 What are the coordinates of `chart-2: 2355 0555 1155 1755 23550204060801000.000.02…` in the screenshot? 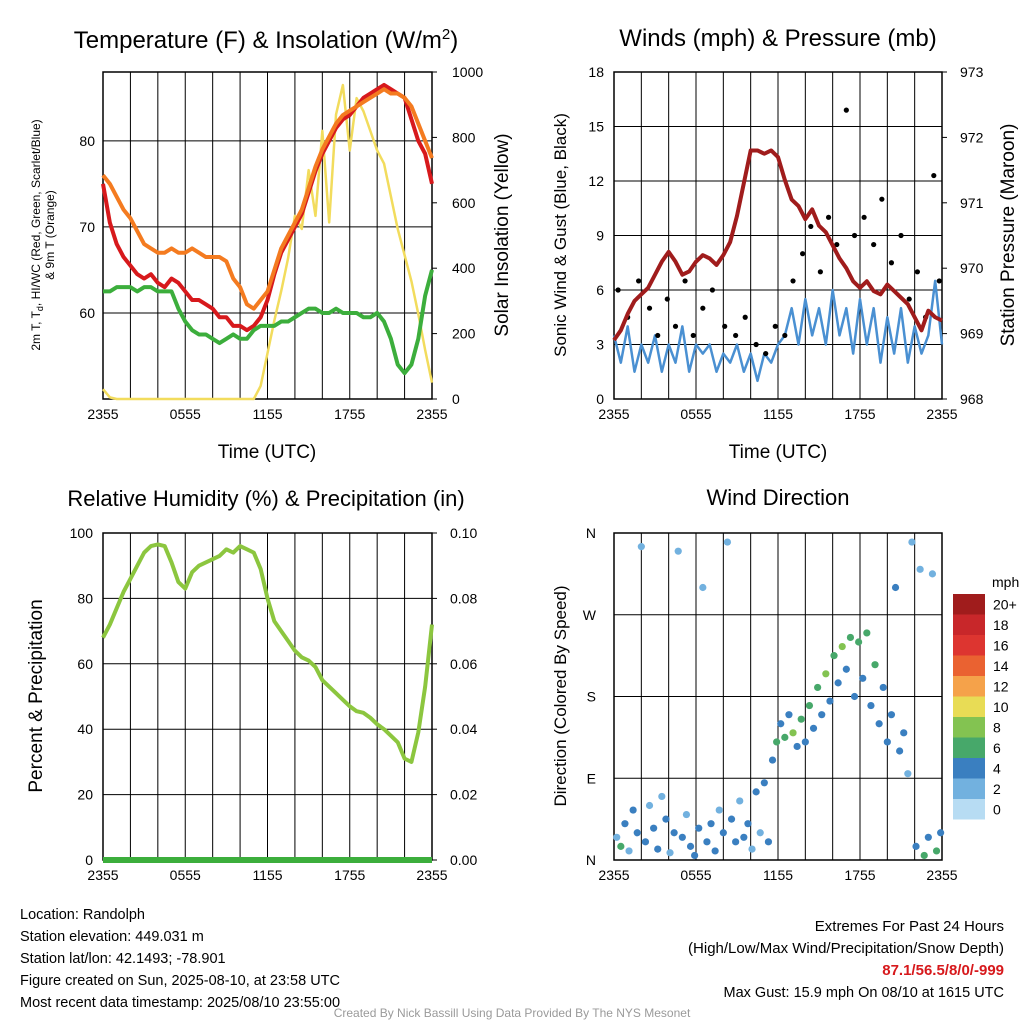 It's located at (274, 704).